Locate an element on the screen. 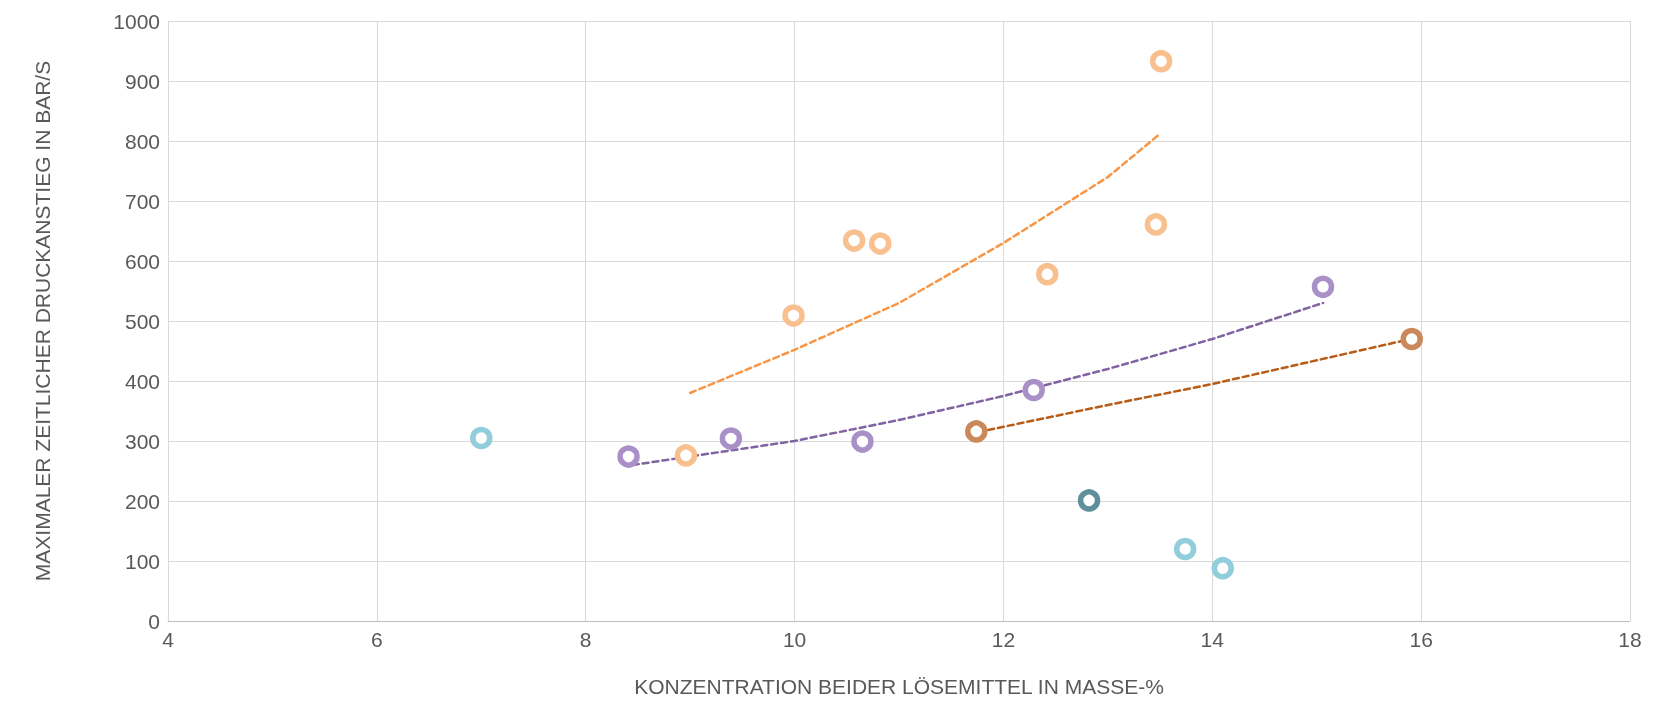  y-tick-label: 1000 is located at coordinates (136, 21).